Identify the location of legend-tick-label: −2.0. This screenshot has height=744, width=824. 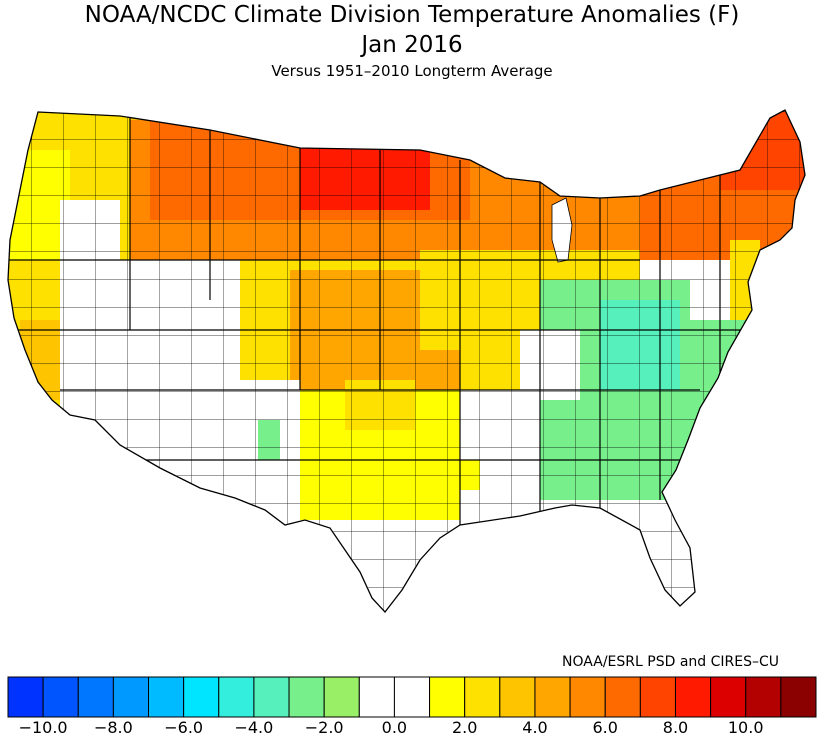
(324, 727).